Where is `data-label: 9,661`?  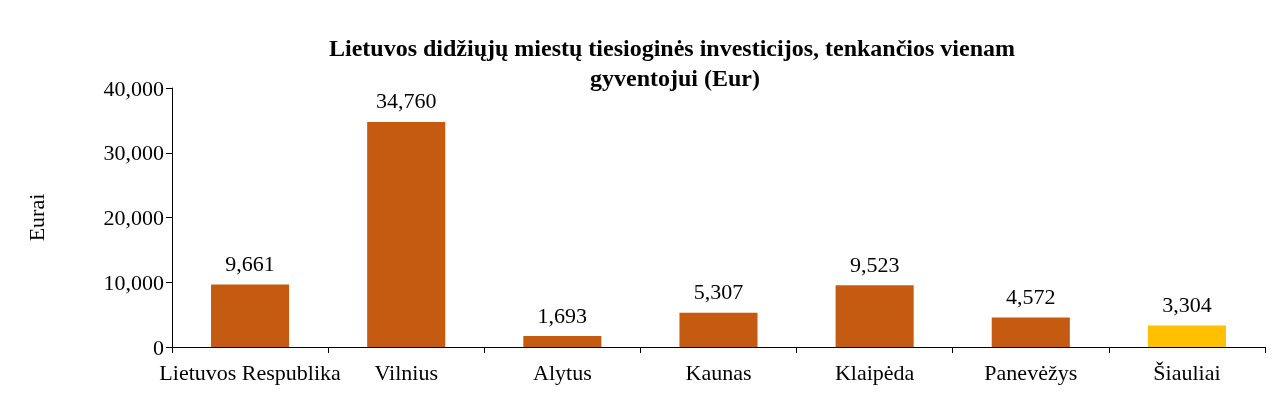 data-label: 9,661 is located at coordinates (250, 263).